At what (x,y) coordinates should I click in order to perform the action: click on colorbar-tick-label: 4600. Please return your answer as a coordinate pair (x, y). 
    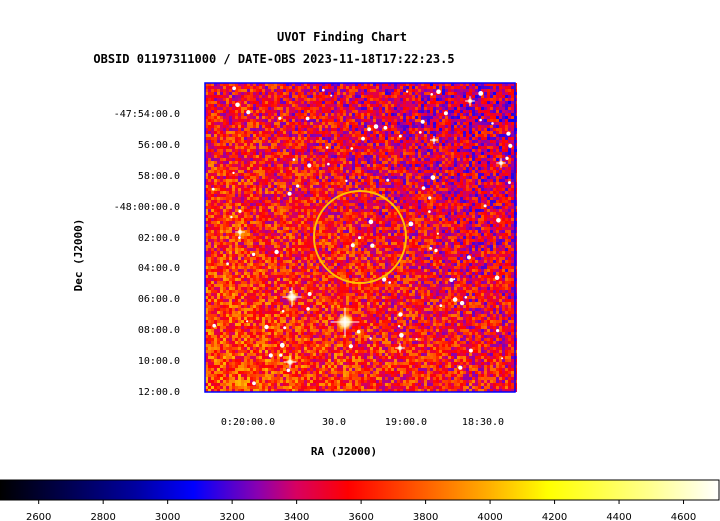
    Looking at the image, I should click on (683, 516).